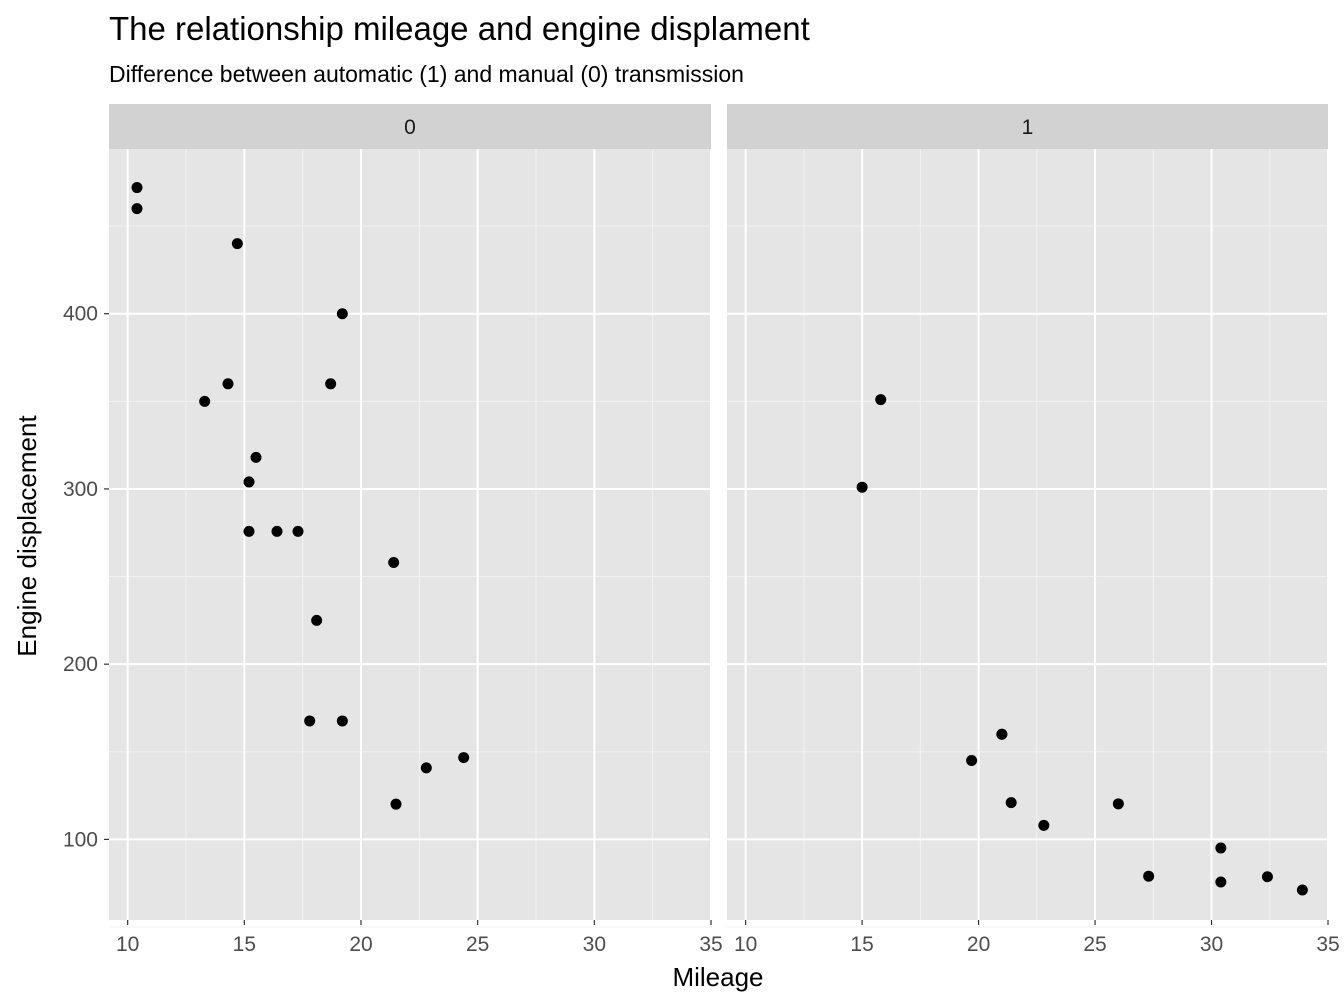  What do you see at coordinates (80, 489) in the screenshot?
I see `y-tick-label: 300` at bounding box center [80, 489].